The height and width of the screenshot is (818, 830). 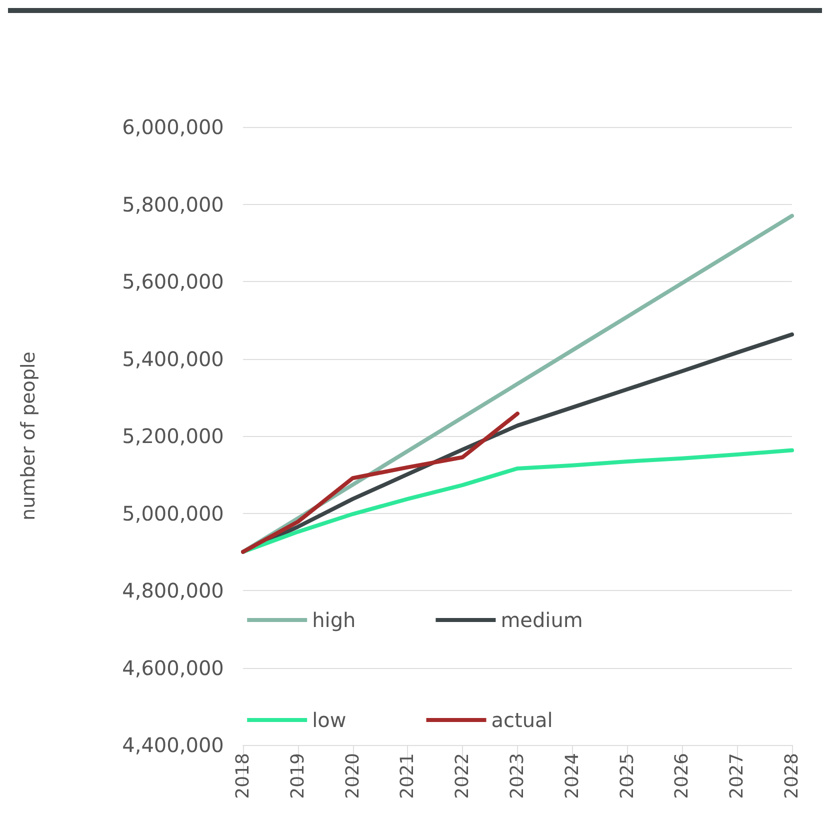 What do you see at coordinates (682, 776) in the screenshot?
I see `x-tick-label: 2026` at bounding box center [682, 776].